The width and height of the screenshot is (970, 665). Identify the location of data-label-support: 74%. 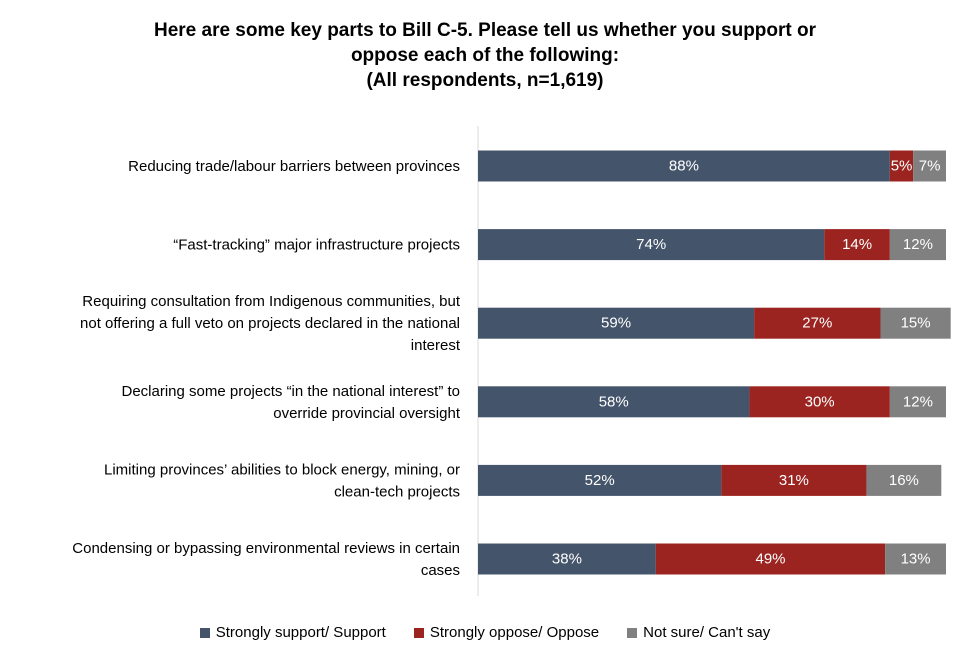
(651, 244).